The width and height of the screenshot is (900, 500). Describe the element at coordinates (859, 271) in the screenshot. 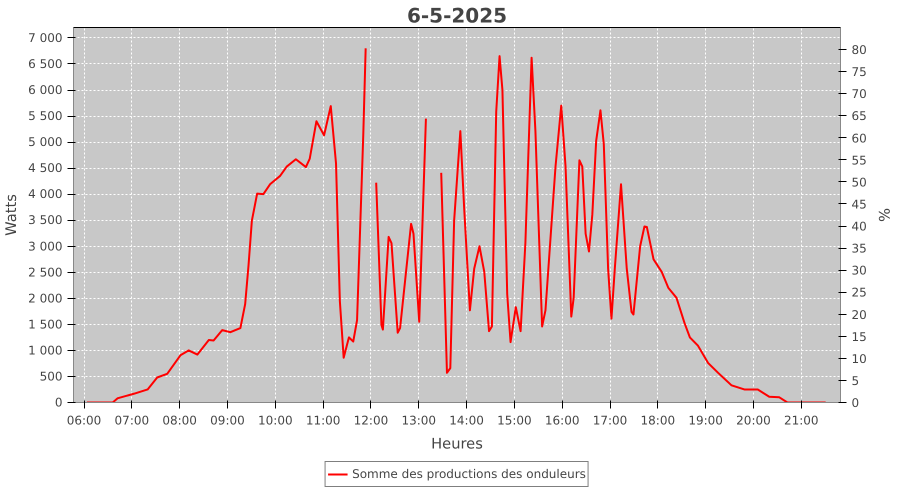

I see `y2-tick-label: 30` at that location.